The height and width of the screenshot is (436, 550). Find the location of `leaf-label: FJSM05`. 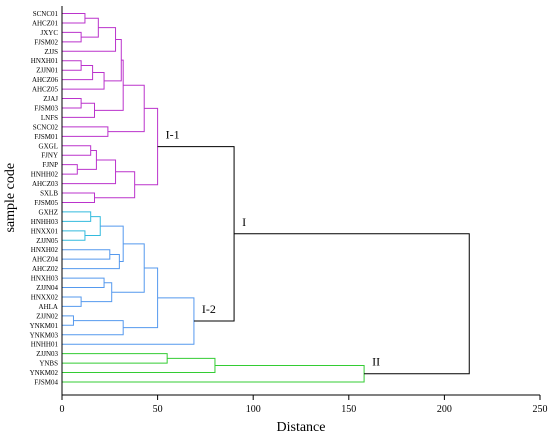

leaf-label: FJSM05 is located at coordinates (46, 203).